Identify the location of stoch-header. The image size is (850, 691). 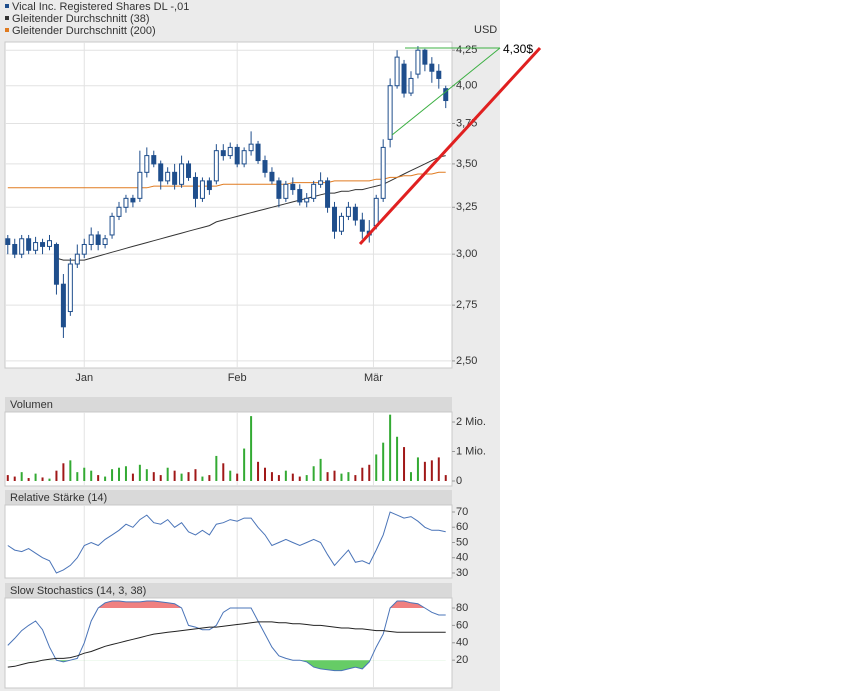
(228, 590).